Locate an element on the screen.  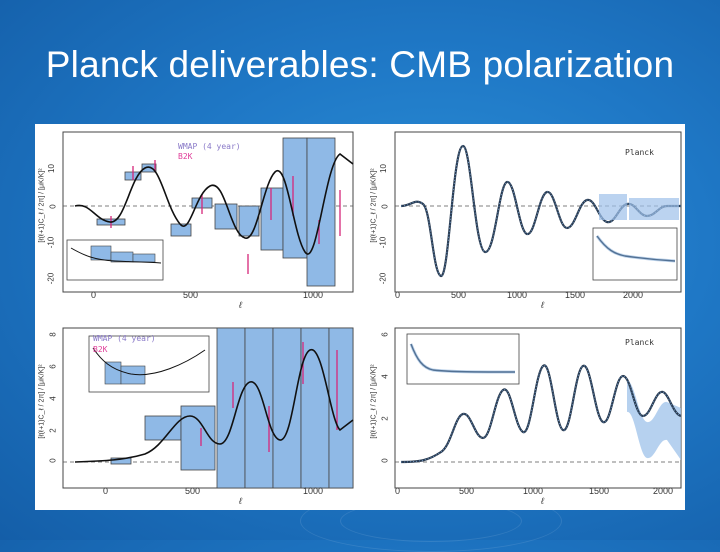
slide-title: Planck deliverables: CMB polarization is located at coordinates (360, 64).